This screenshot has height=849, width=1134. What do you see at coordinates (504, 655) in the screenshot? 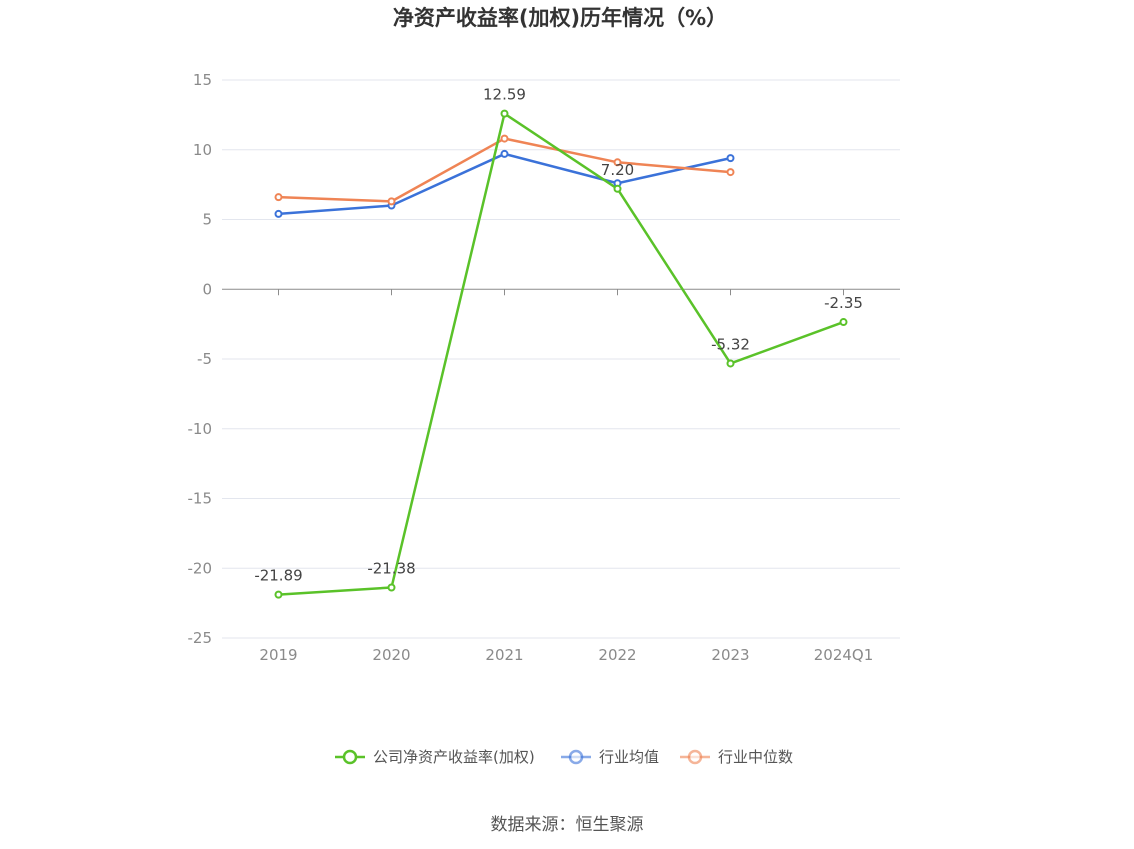
I see `x-tick-label: 2021` at bounding box center [504, 655].